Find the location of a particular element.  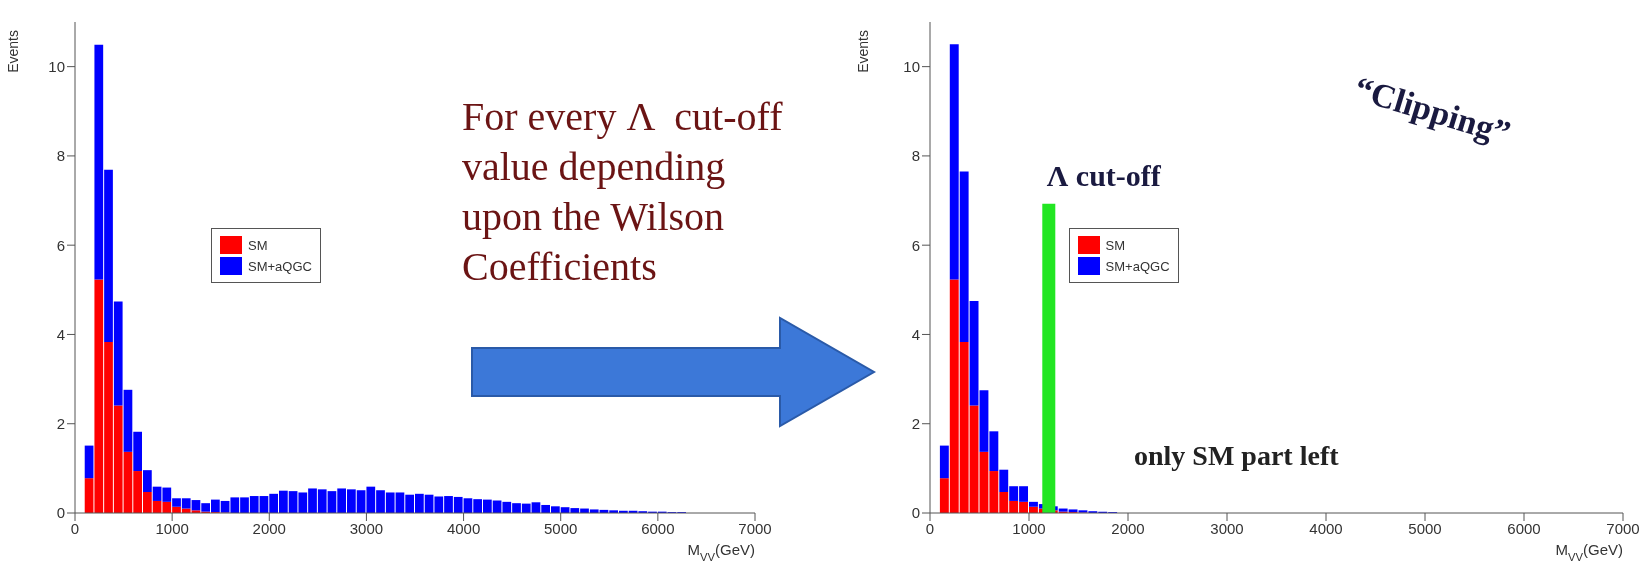

annotation: For every Λ cut-off value depending upon the Wilson Coefficients is located at coordinates (623, 192).